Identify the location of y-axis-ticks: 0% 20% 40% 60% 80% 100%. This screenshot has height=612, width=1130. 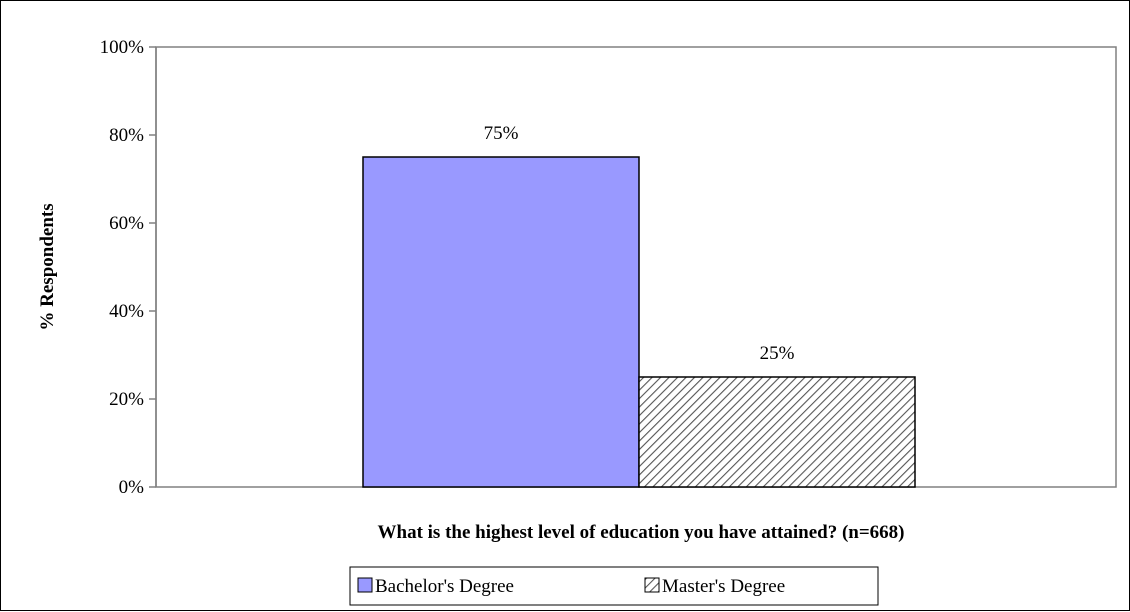
(128, 267).